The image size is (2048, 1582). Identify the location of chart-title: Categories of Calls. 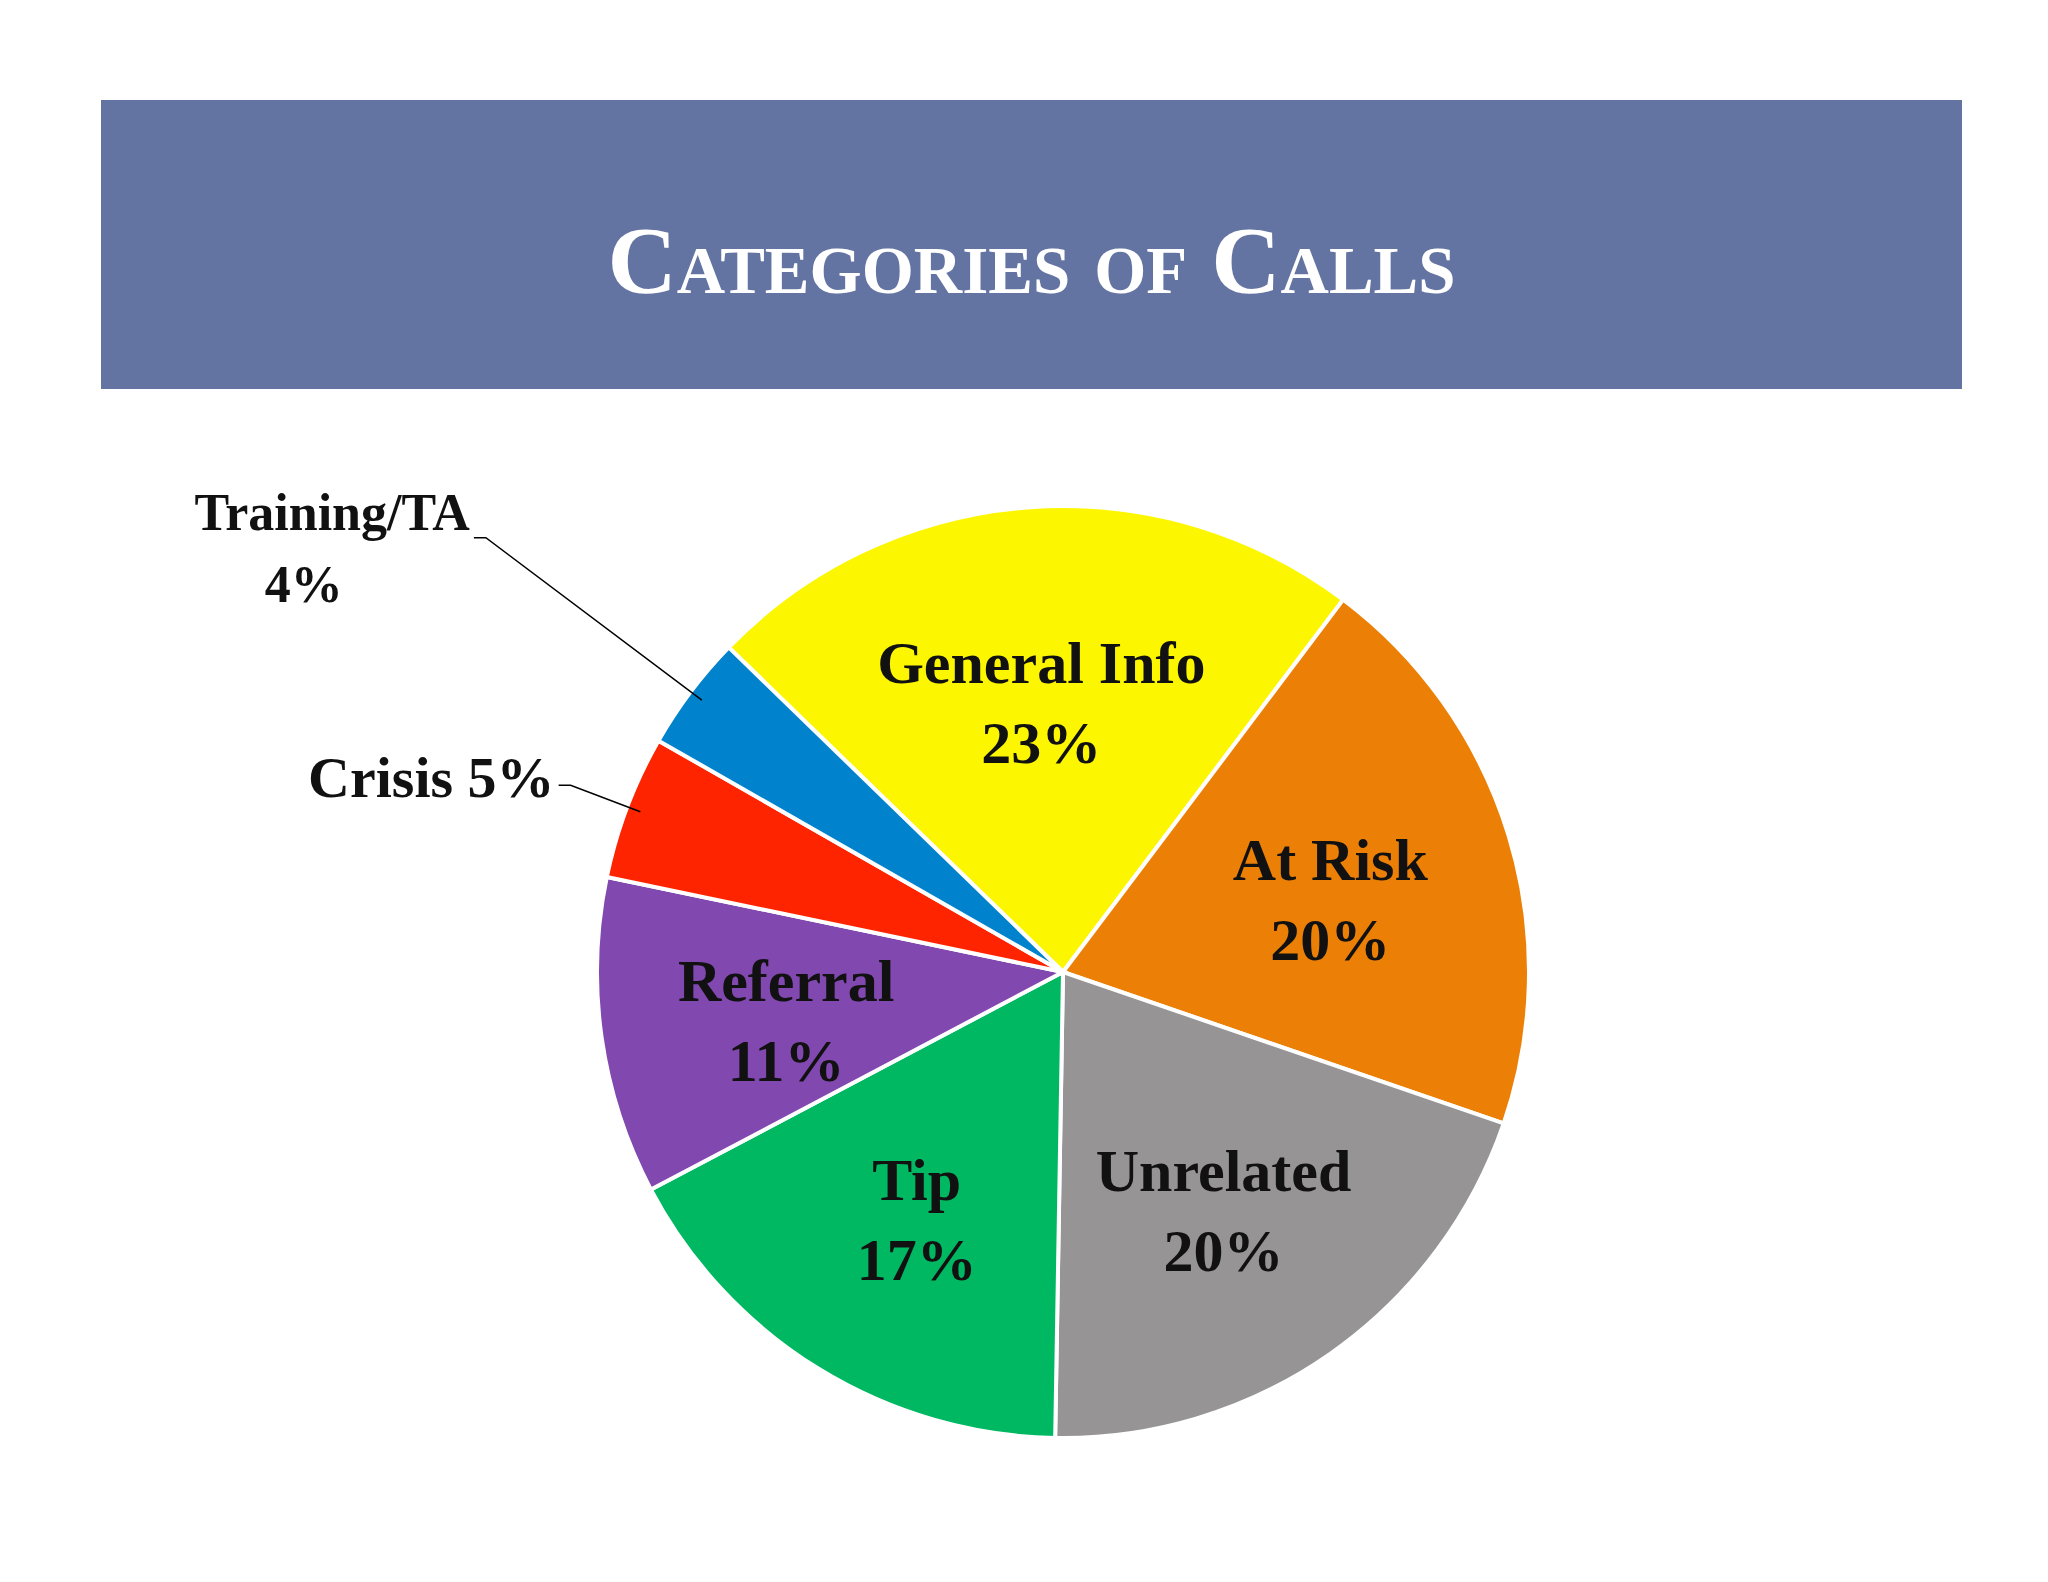
(1031, 260).